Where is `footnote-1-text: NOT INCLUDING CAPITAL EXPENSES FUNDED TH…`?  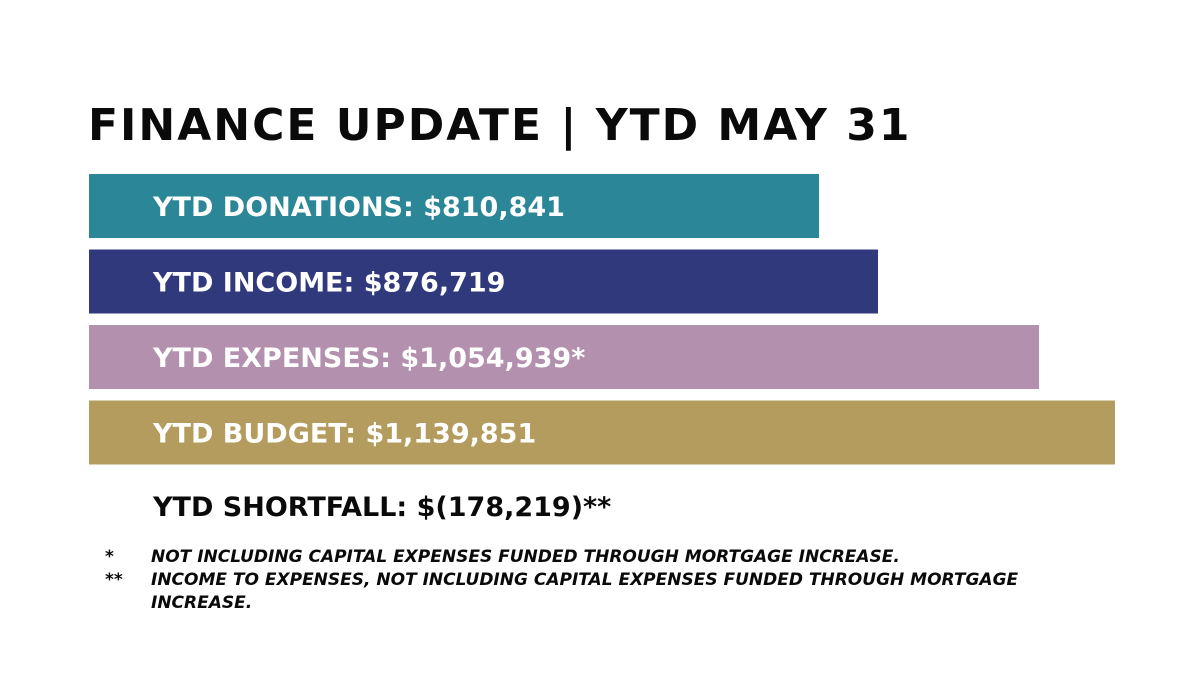
footnote-1-text: NOT INCLUDING CAPITAL EXPENSES FUNDED TH… is located at coordinates (525, 557).